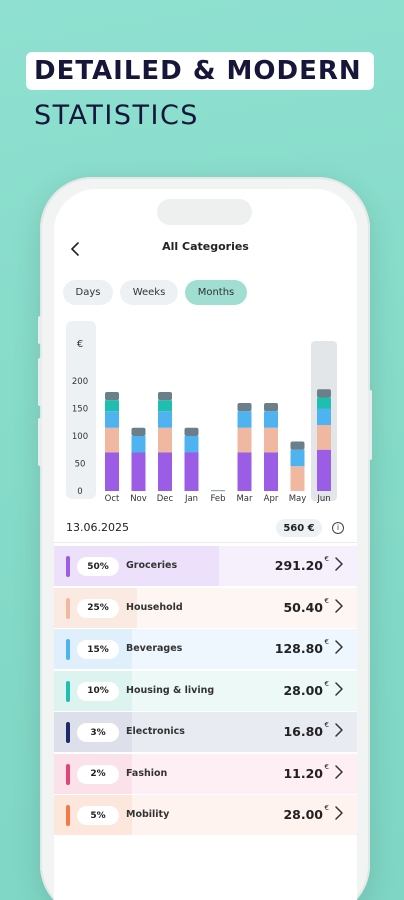 The height and width of the screenshot is (900, 404). I want to click on x-tick-label: Oct, so click(112, 499).